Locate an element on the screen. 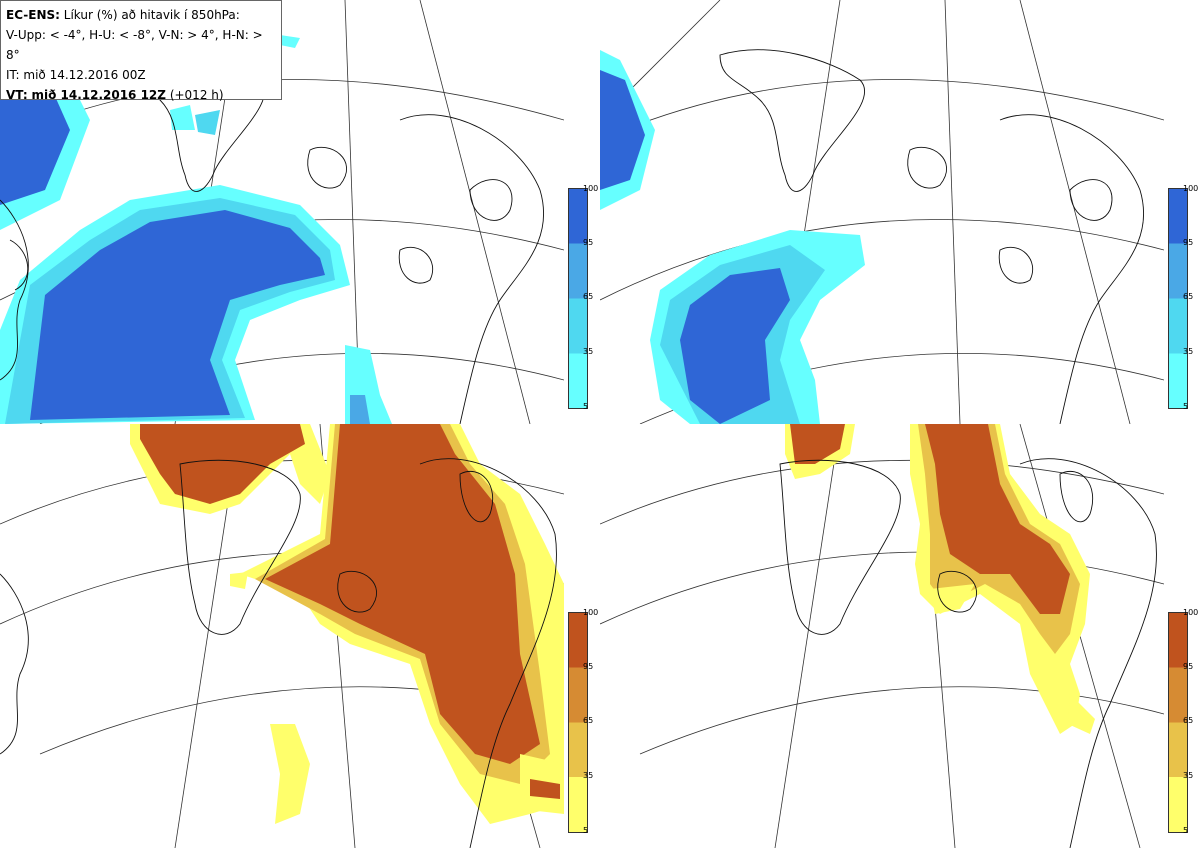 The width and height of the screenshot is (1200, 848). valid-label: VT: is located at coordinates (17, 95).